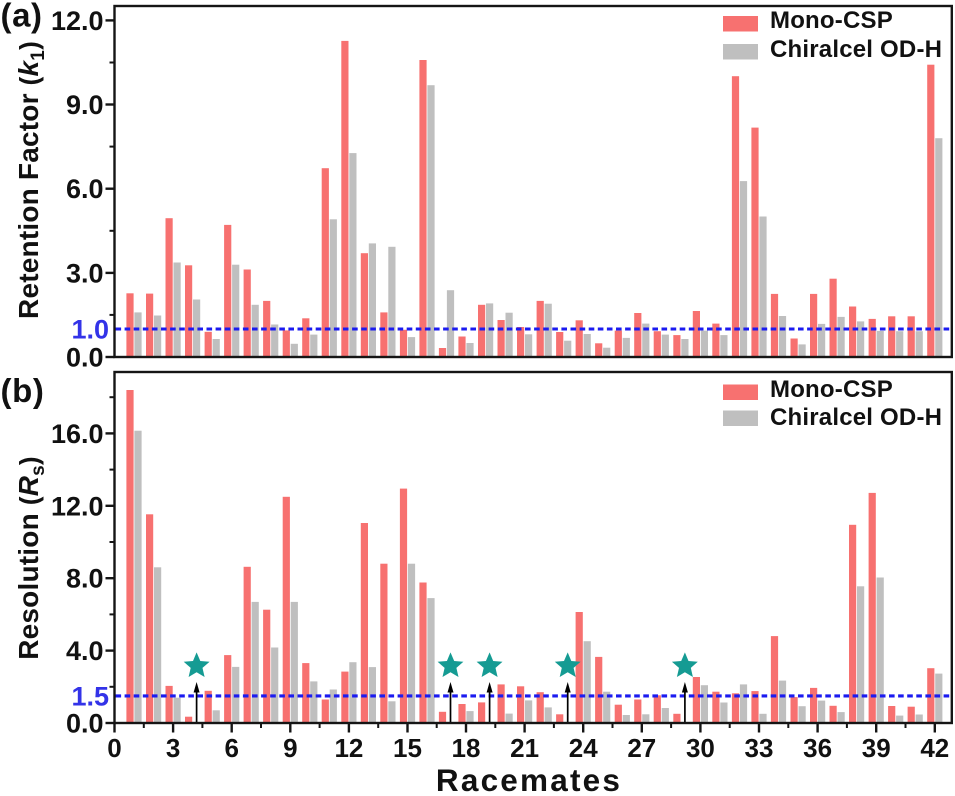 The image size is (955, 796). I want to click on svg-text: 24, so click(583, 748).